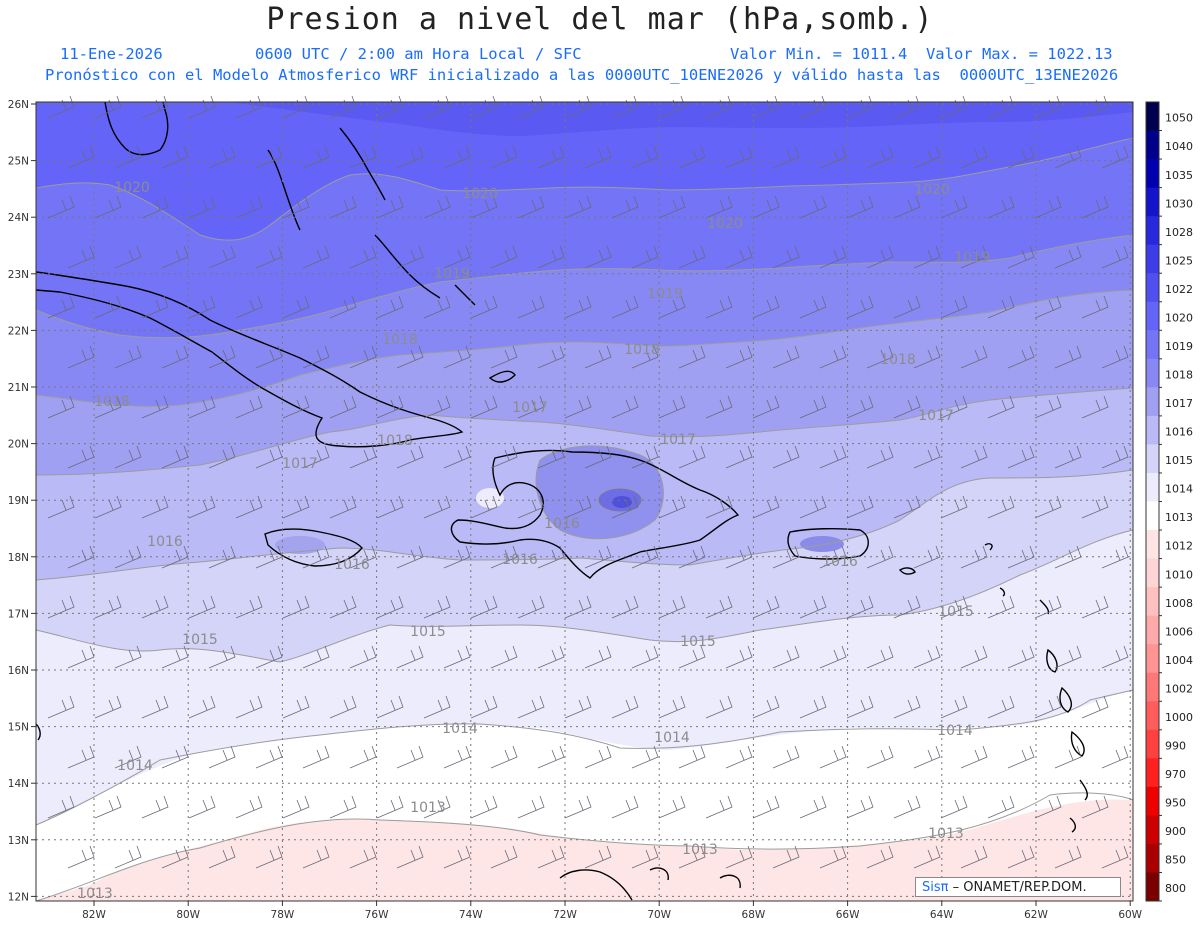 The width and height of the screenshot is (1200, 927). What do you see at coordinates (18, 162) in the screenshot?
I see `lat-label: 25N` at bounding box center [18, 162].